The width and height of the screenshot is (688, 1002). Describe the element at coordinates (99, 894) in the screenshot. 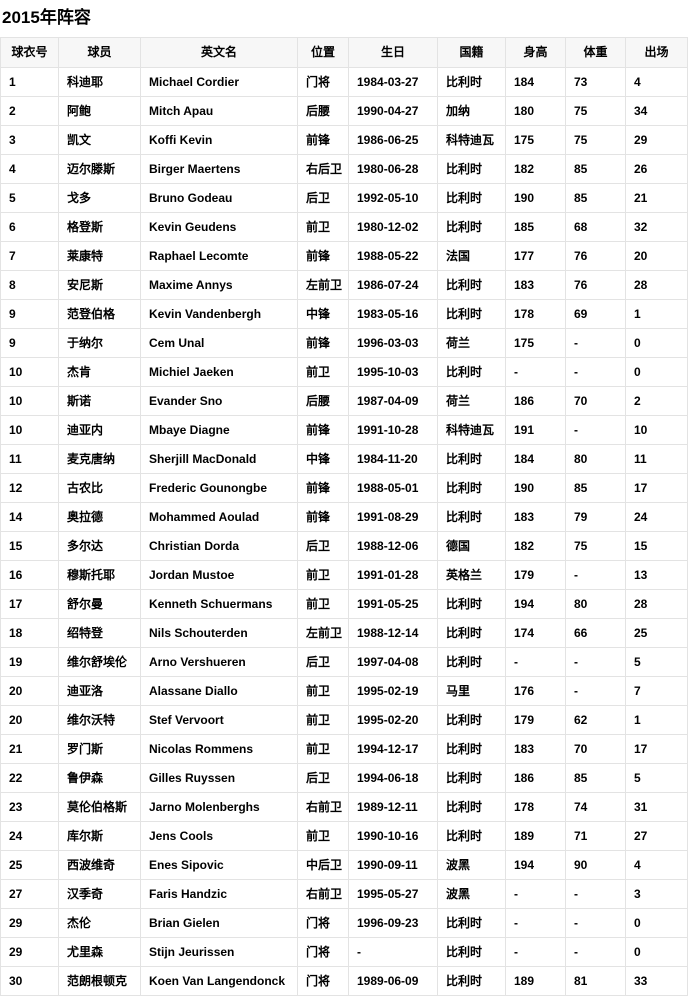

I see `cell-name_cn: 汉季奇` at that location.